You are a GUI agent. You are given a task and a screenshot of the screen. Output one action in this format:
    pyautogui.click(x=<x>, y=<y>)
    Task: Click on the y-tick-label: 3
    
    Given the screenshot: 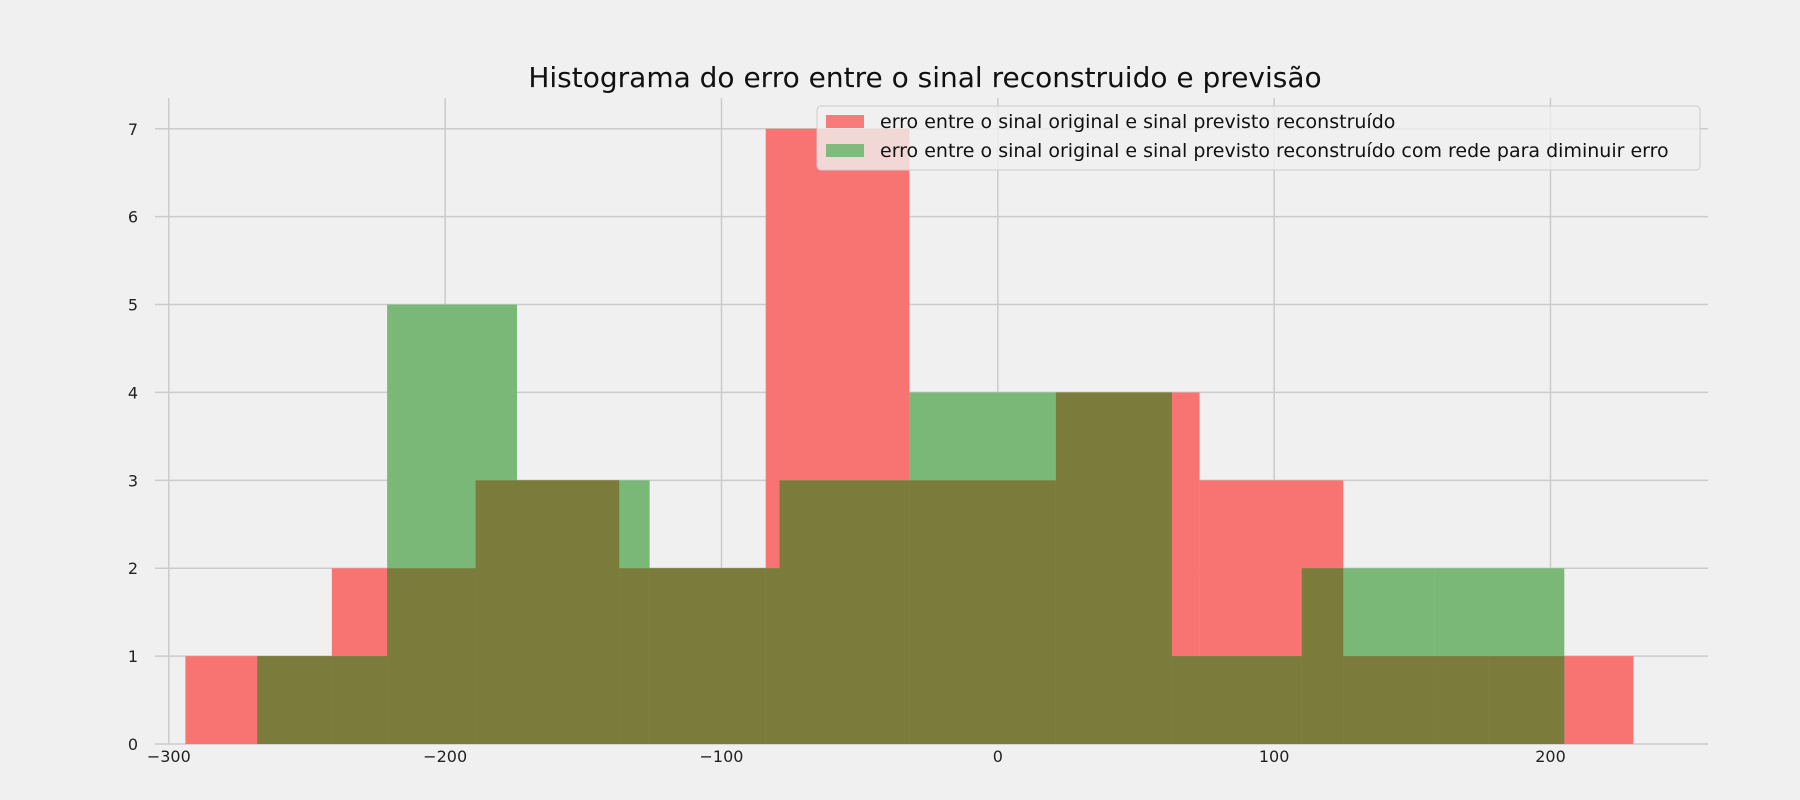 What is the action you would take?
    pyautogui.click(x=133, y=480)
    